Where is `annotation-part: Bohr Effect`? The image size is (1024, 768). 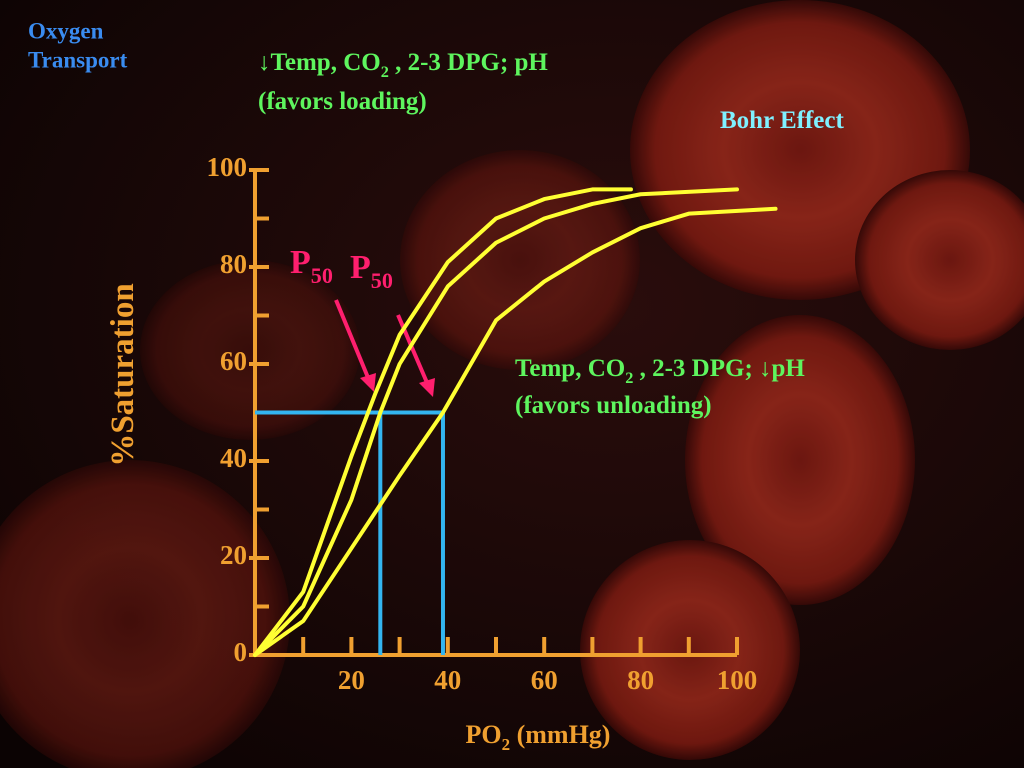
annotation-part: Bohr Effect is located at coordinates (782, 120).